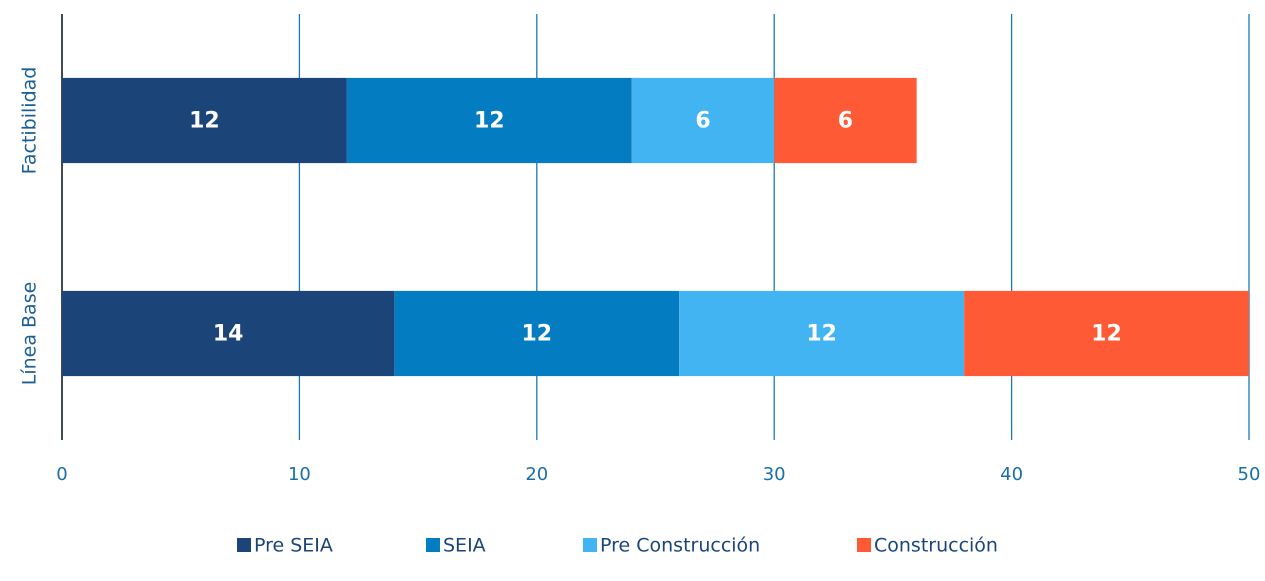  I want to click on x-tick-label: 20, so click(536, 474).